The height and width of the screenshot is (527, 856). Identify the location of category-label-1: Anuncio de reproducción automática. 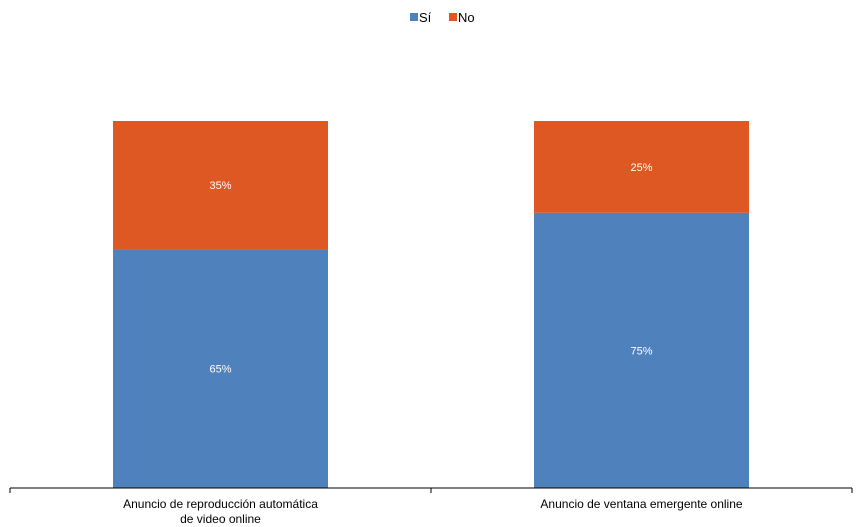
(220, 504).